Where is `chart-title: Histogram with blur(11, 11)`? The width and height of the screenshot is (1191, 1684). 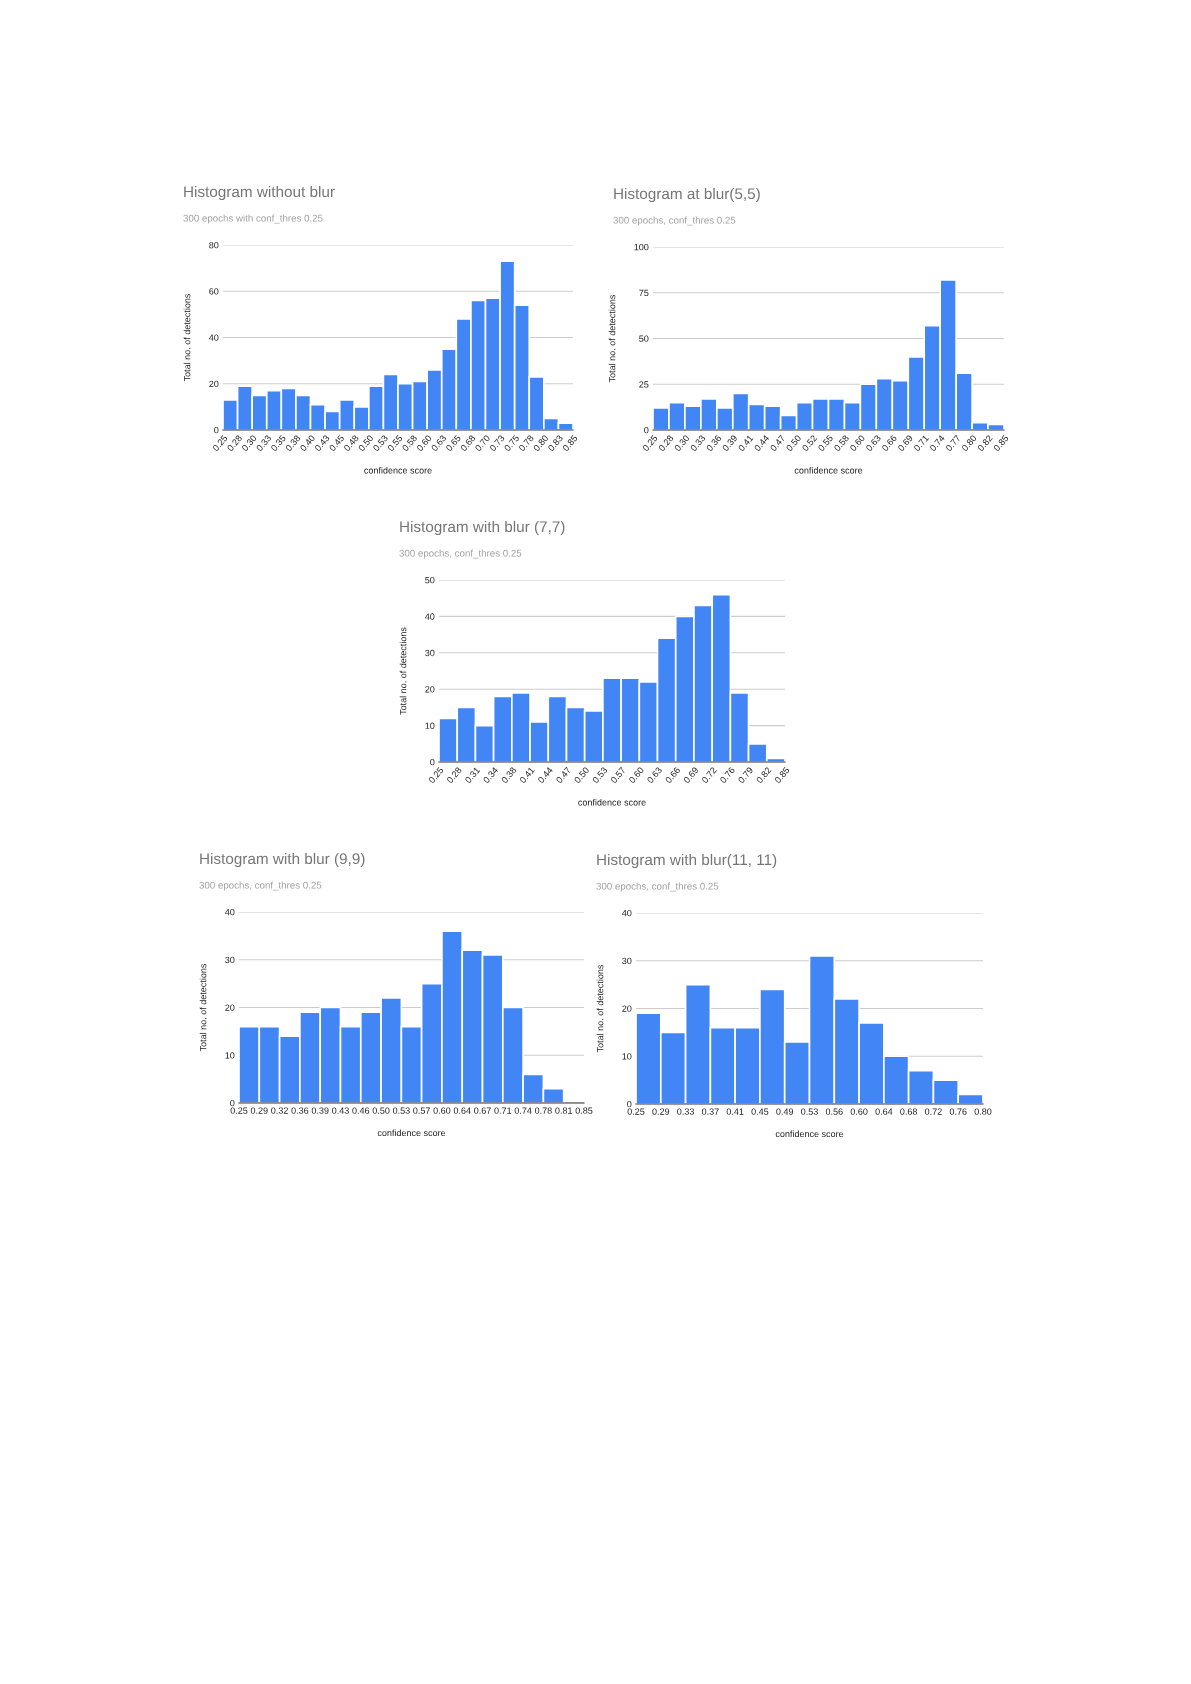
chart-title: Histogram with blur(11, 11) is located at coordinates (687, 861).